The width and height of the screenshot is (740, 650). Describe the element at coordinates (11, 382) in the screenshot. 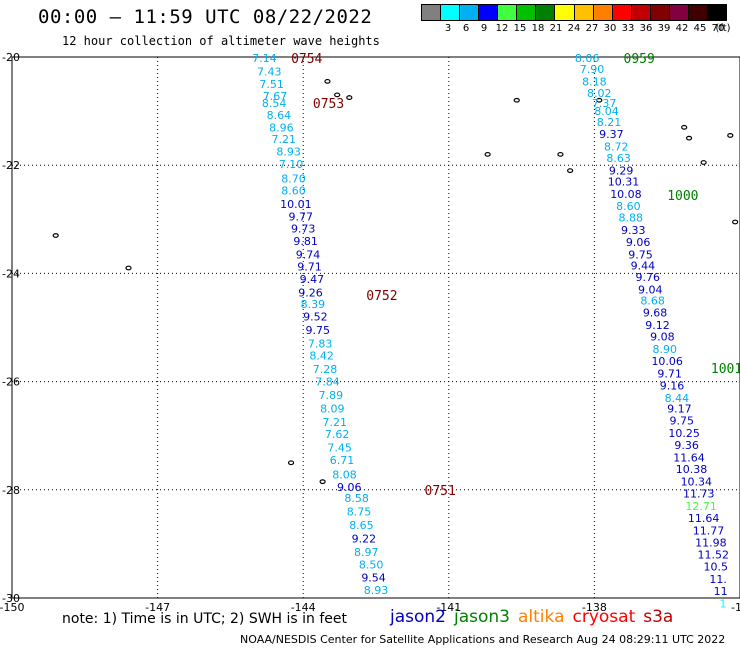

I see `lat-tick-label: -26` at that location.